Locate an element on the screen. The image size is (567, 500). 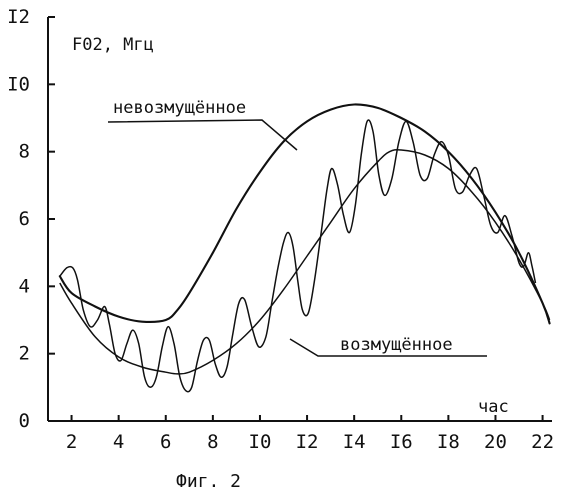
y-tick-label: 0 is located at coordinates (24, 421).